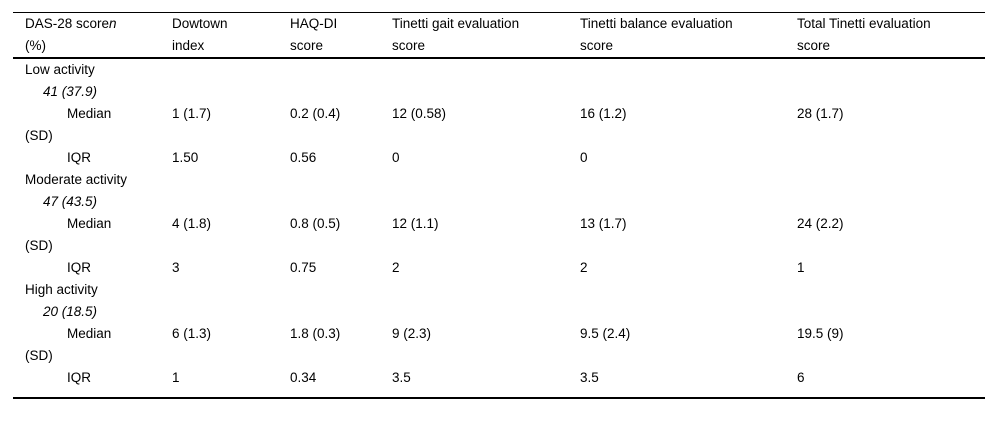 The image size is (1000, 434). Describe the element at coordinates (35, 45) in the screenshot. I see `col-header-das28-line2: (%)` at that location.